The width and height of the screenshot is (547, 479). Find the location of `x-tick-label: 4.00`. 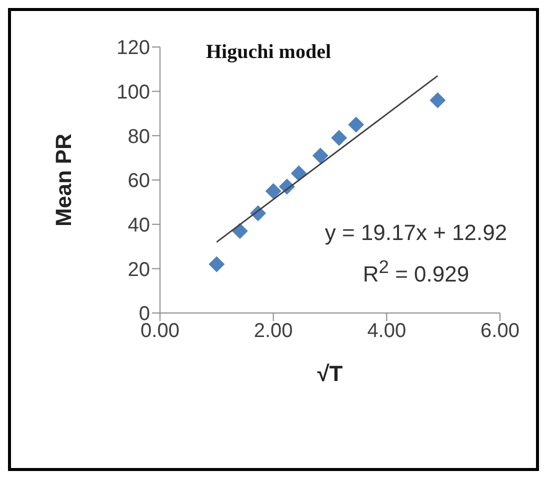

x-tick-label: 4.00 is located at coordinates (386, 331).